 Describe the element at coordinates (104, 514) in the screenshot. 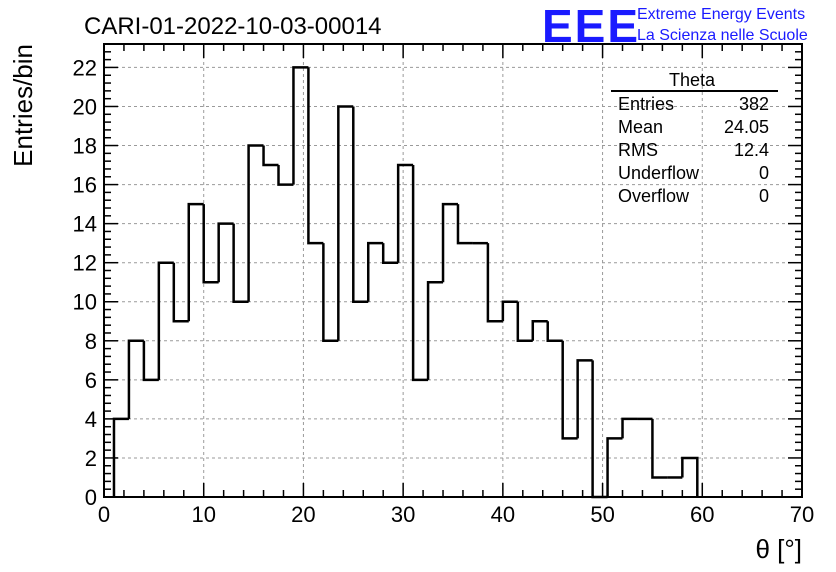

I see `x-tick-label: 0` at that location.